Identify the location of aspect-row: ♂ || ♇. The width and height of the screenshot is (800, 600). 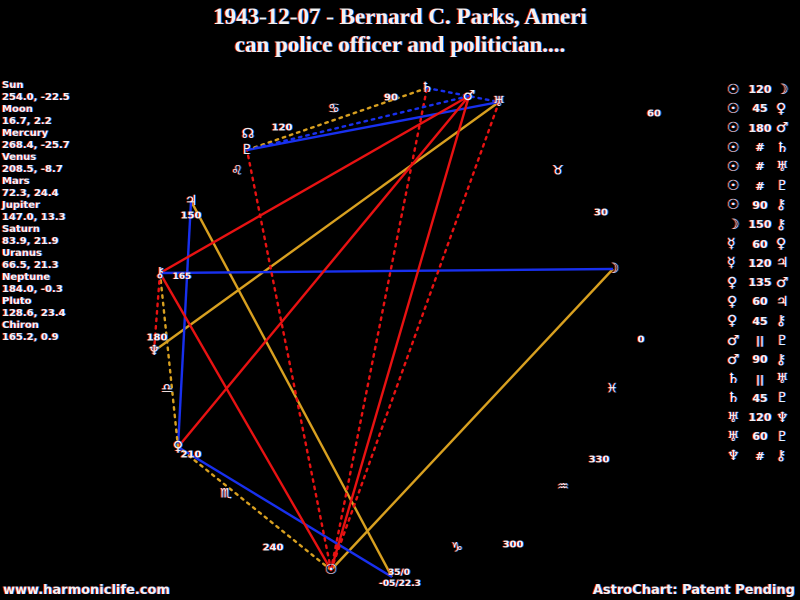
(760, 340).